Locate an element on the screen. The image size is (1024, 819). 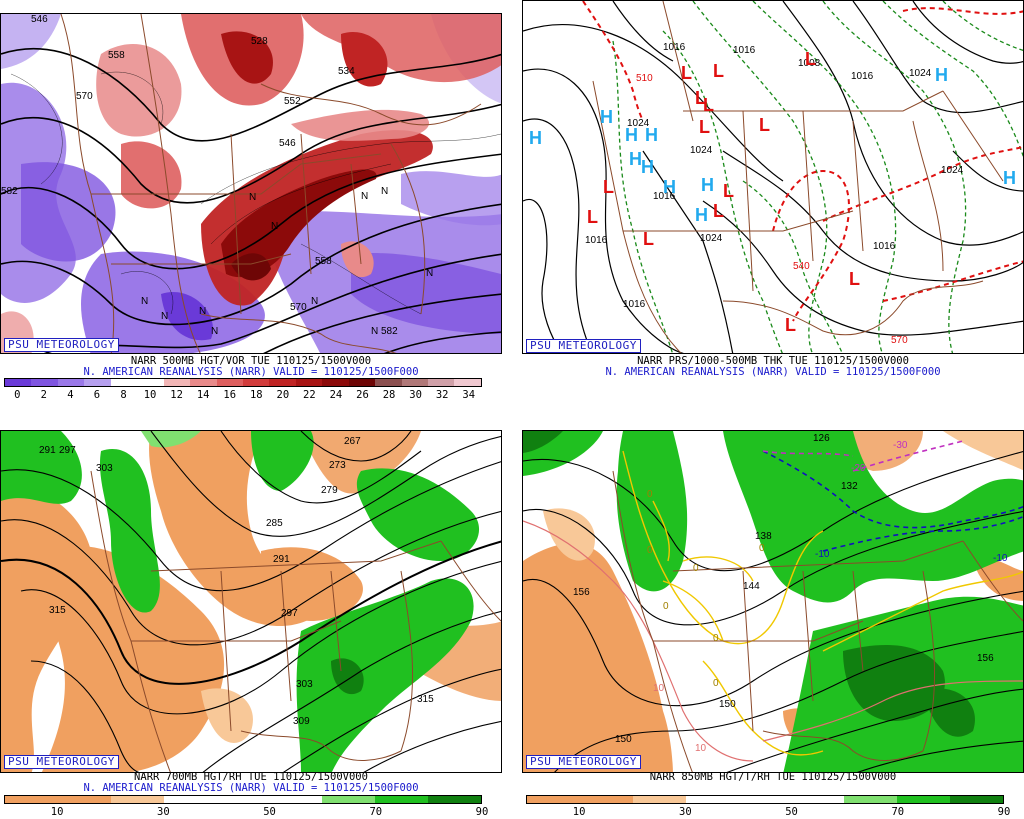
colorbar-tick-label: 50 is located at coordinates (269, 812).